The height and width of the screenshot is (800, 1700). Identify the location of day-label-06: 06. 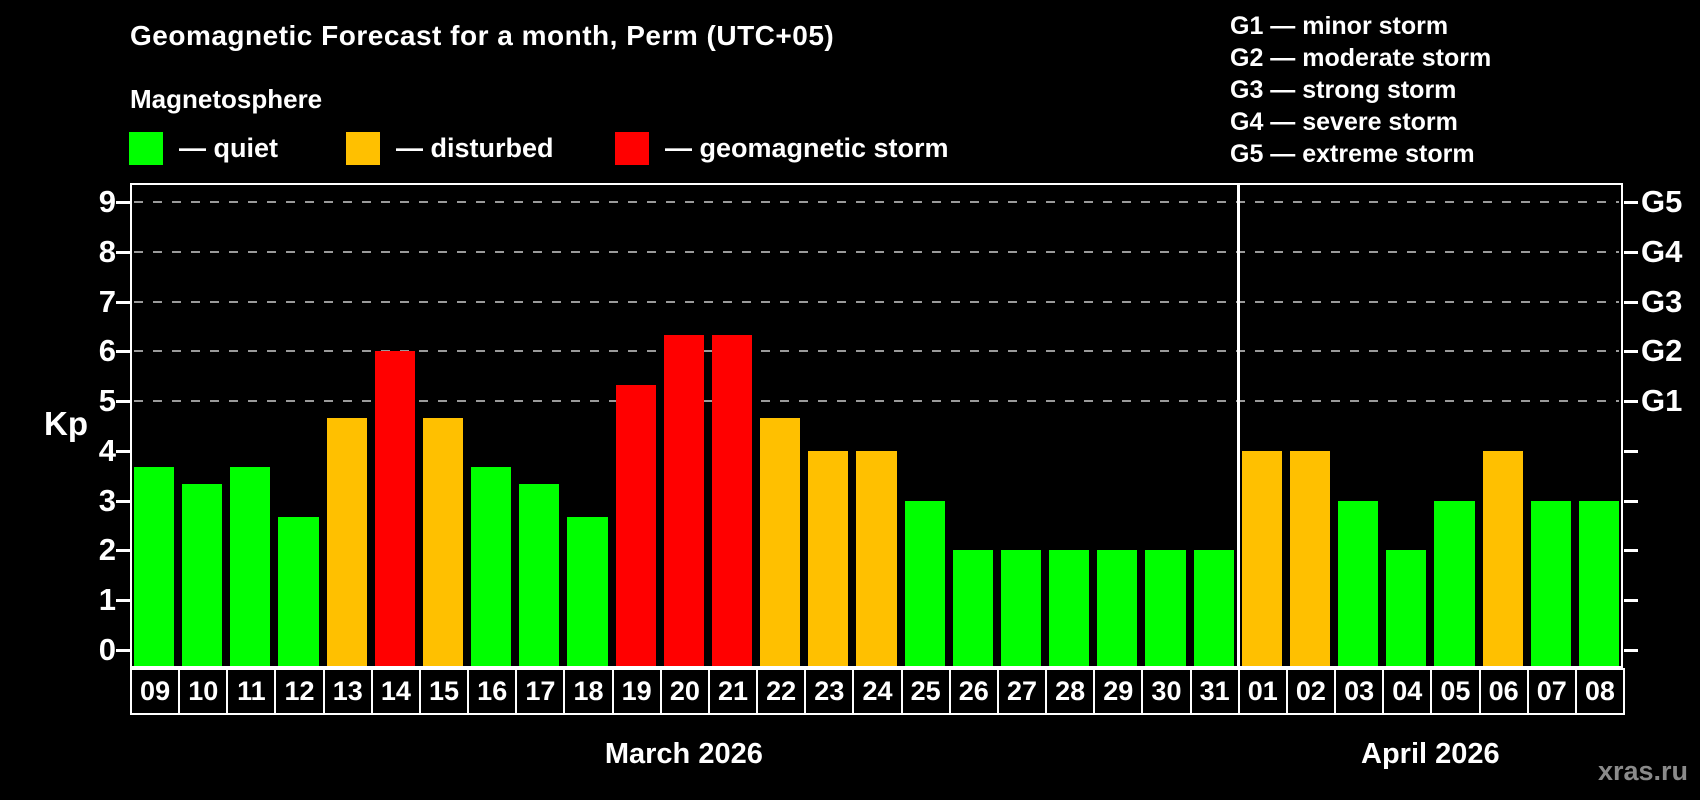
(1503, 691).